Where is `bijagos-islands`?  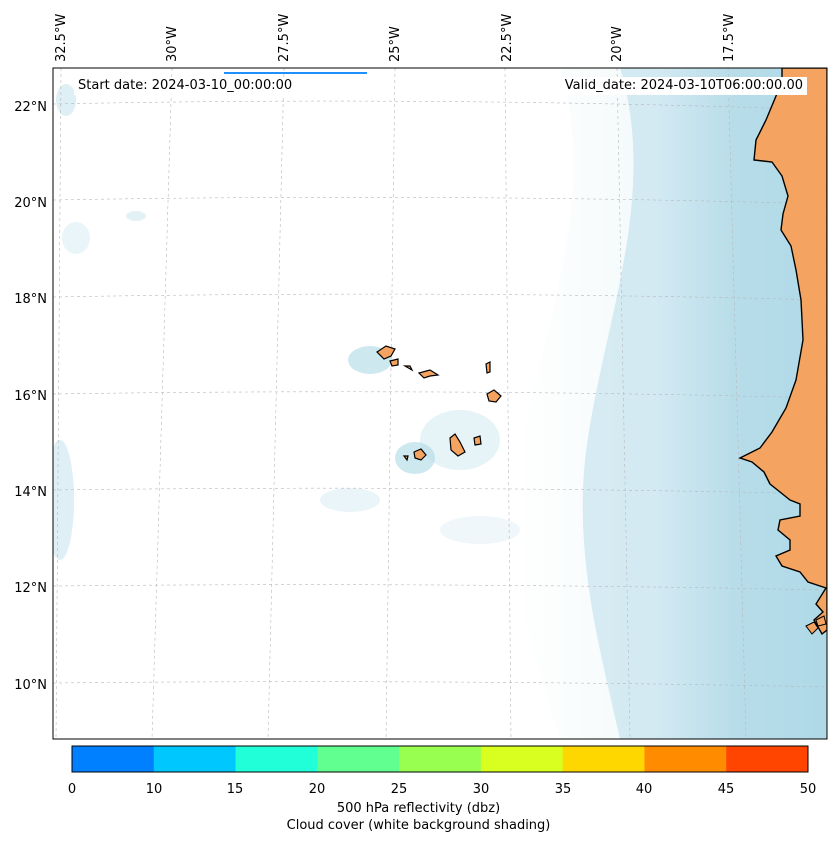 bijagos-islands is located at coordinates (816, 625).